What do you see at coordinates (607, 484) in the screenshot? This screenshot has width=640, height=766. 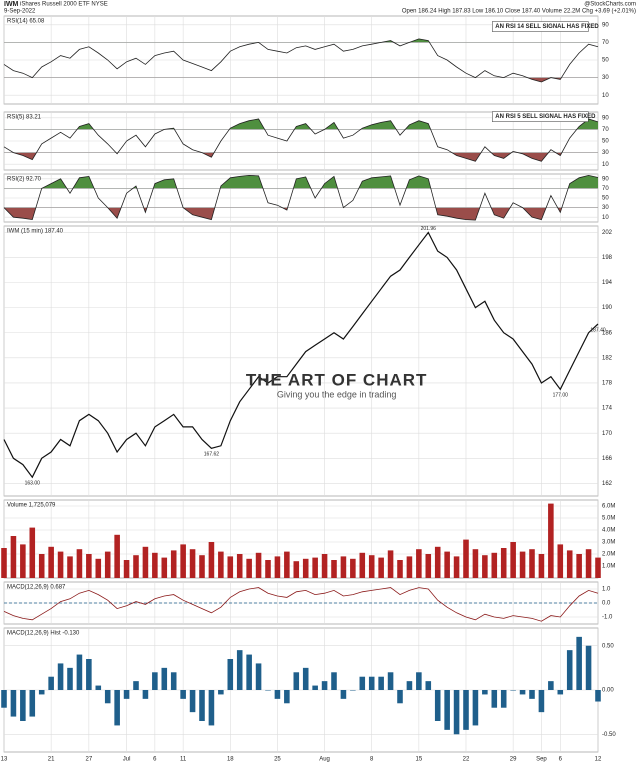 I see `y-tick-label: 162` at bounding box center [607, 484].